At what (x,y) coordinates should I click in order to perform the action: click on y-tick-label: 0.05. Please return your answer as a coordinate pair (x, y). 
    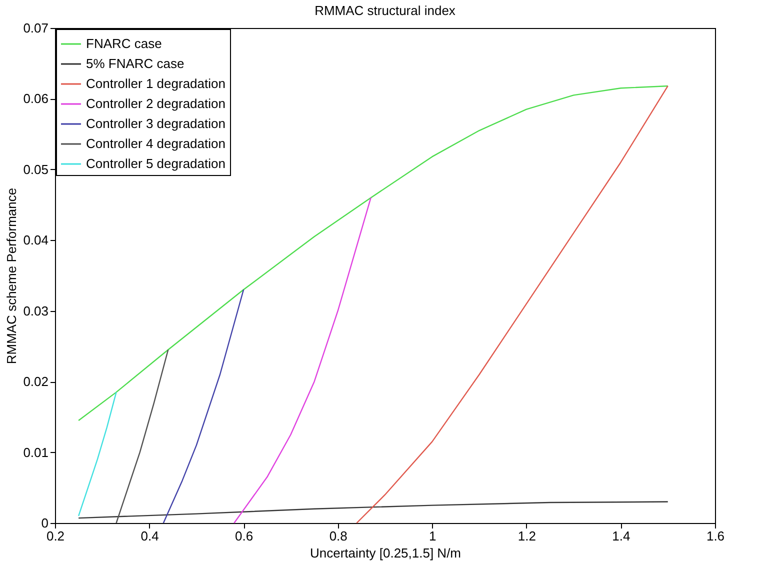
    Looking at the image, I should click on (35, 169).